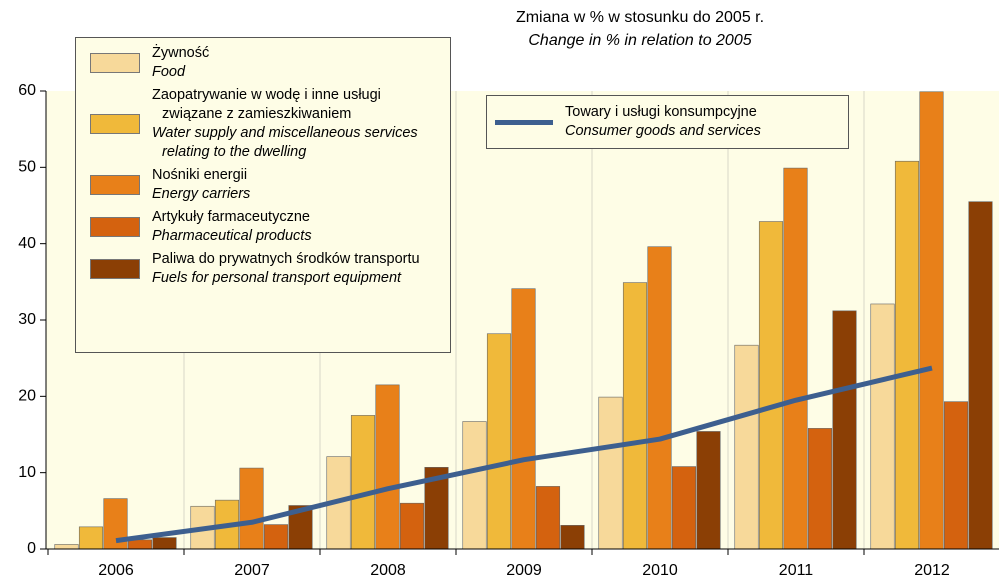  Describe the element at coordinates (663, 131) in the screenshot. I see `legend-label-en: Consumer goods and services` at that location.